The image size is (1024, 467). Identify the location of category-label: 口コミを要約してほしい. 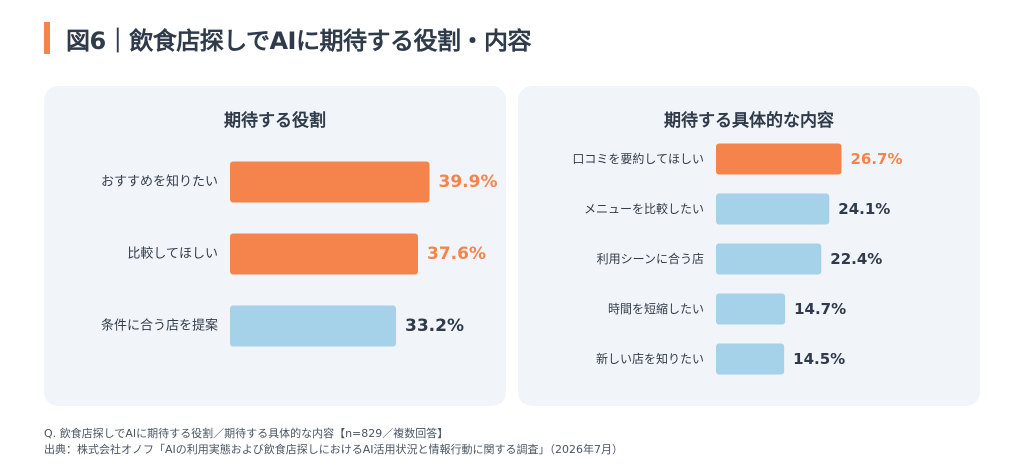
(638, 158).